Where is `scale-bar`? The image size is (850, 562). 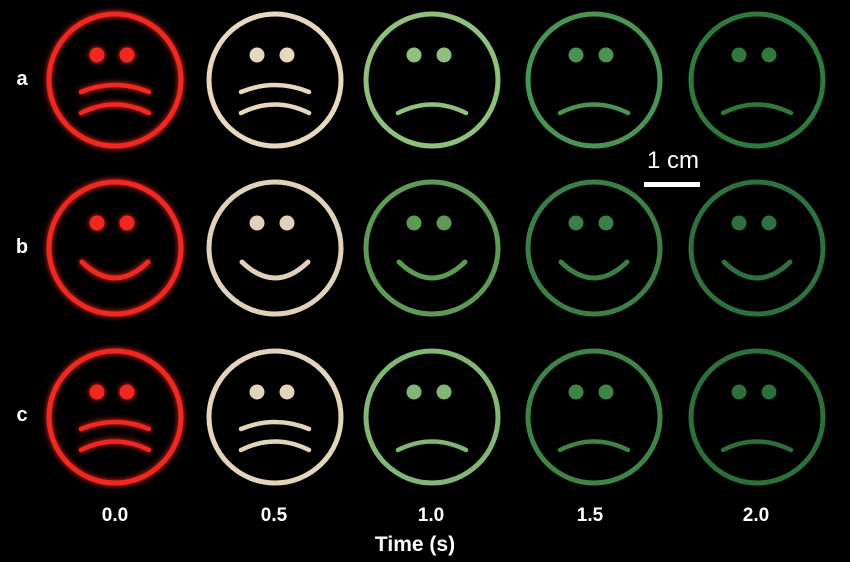 scale-bar is located at coordinates (672, 184).